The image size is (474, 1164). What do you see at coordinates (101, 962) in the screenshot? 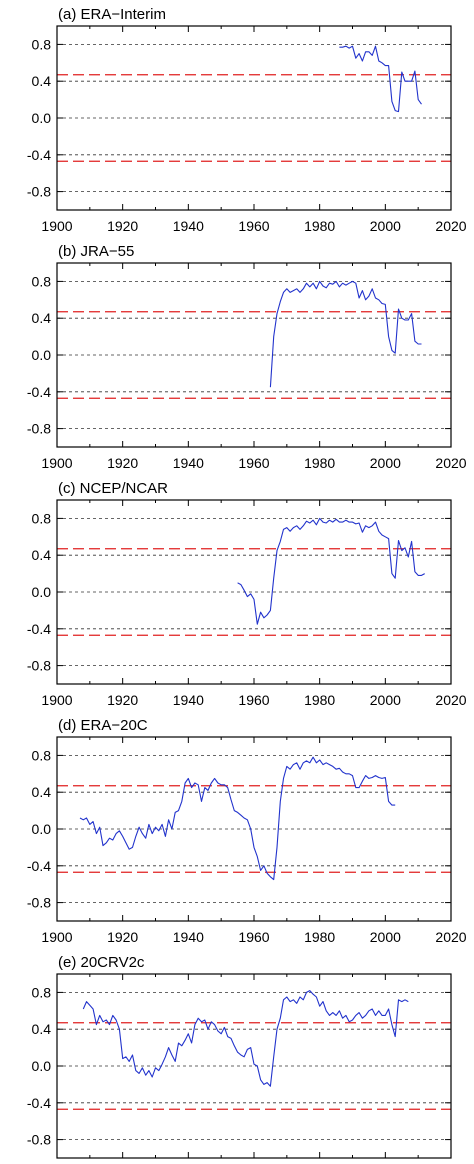
I see `chart-title: (e) 20CRV2c` at bounding box center [101, 962].